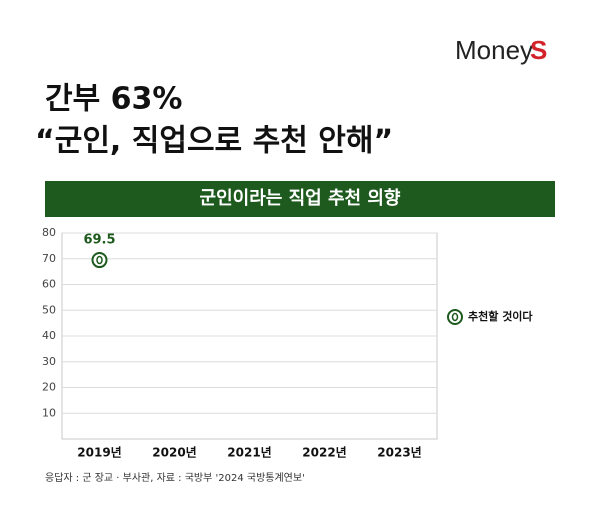 Image resolution: width=600 pixels, height=510 pixels. I want to click on y-tick-label: 40, so click(49, 335).